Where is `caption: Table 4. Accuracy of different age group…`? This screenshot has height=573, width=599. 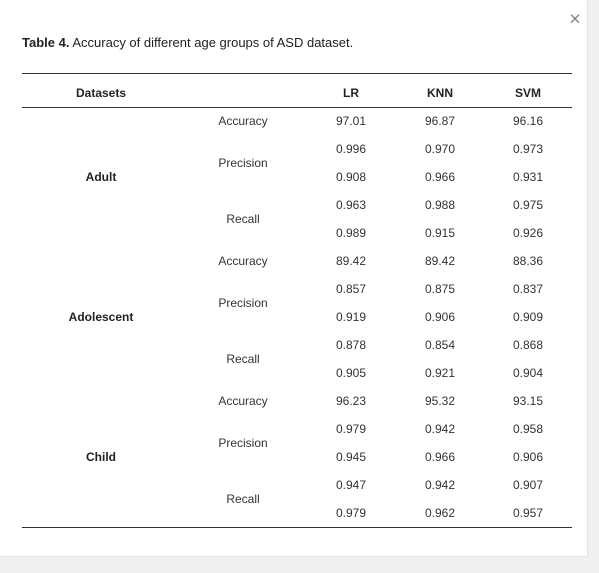
caption: Table 4. Accuracy of different age group… is located at coordinates (187, 42).